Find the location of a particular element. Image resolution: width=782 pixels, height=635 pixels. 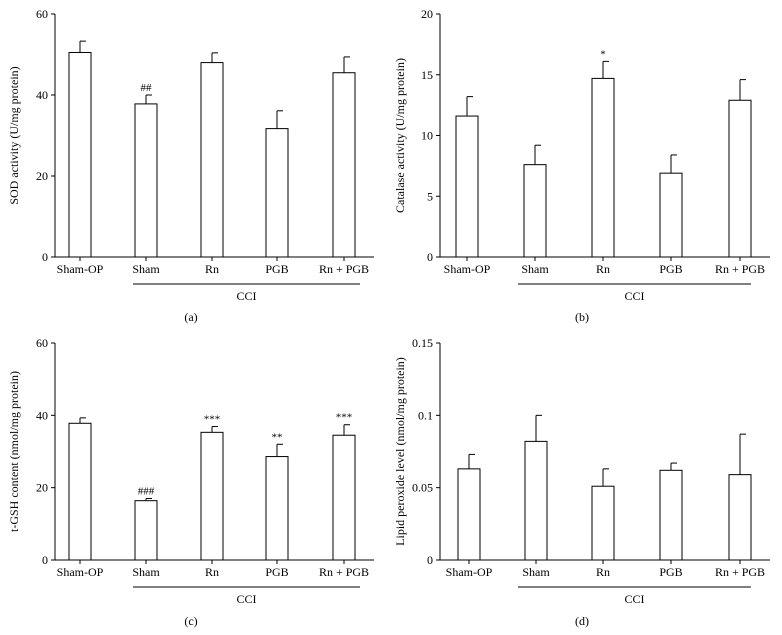

y-axis-label: Catalase activity (U/mg protein) is located at coordinates (400, 135).